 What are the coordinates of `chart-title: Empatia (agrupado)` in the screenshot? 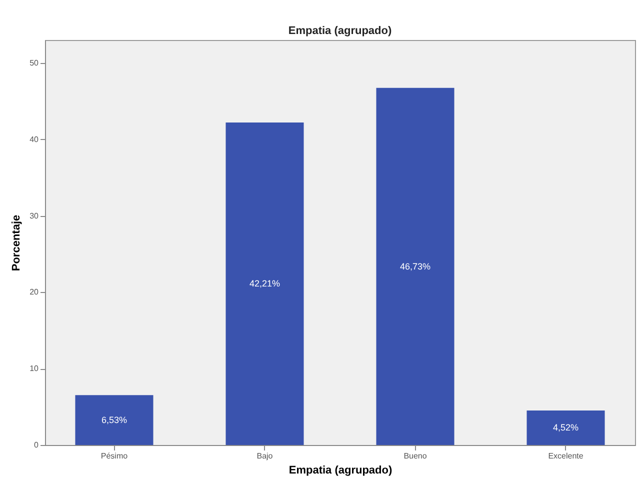 It's located at (340, 31).